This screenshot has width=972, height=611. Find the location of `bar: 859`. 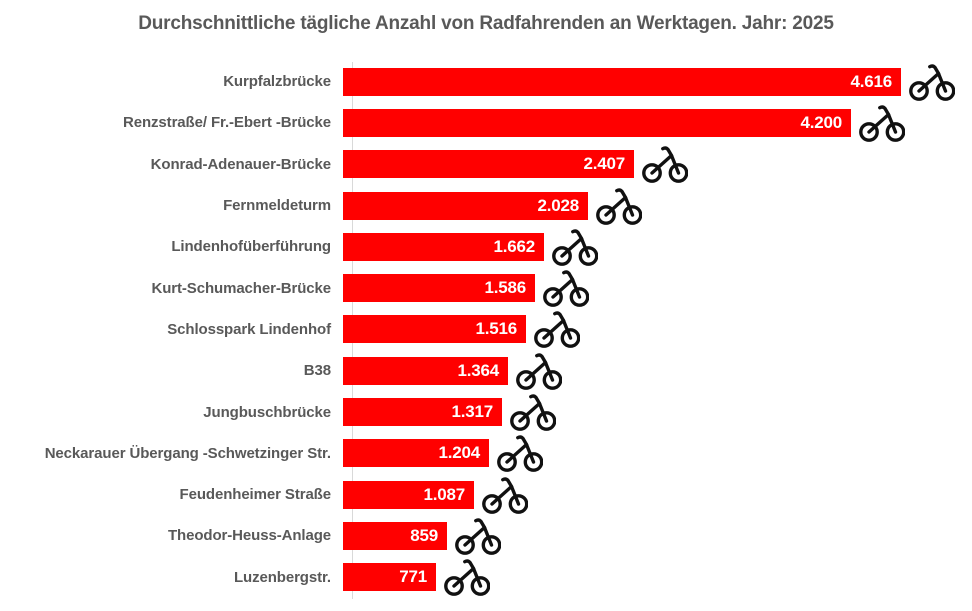

bar: 859 is located at coordinates (395, 535).